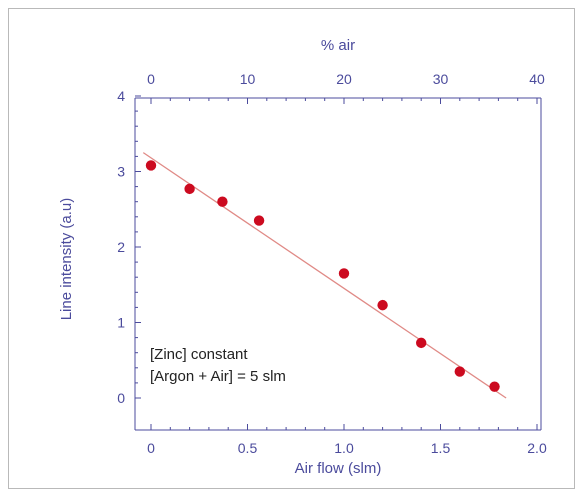 This screenshot has width=586, height=498. I want to click on x-tick-label: 0, so click(151, 448).